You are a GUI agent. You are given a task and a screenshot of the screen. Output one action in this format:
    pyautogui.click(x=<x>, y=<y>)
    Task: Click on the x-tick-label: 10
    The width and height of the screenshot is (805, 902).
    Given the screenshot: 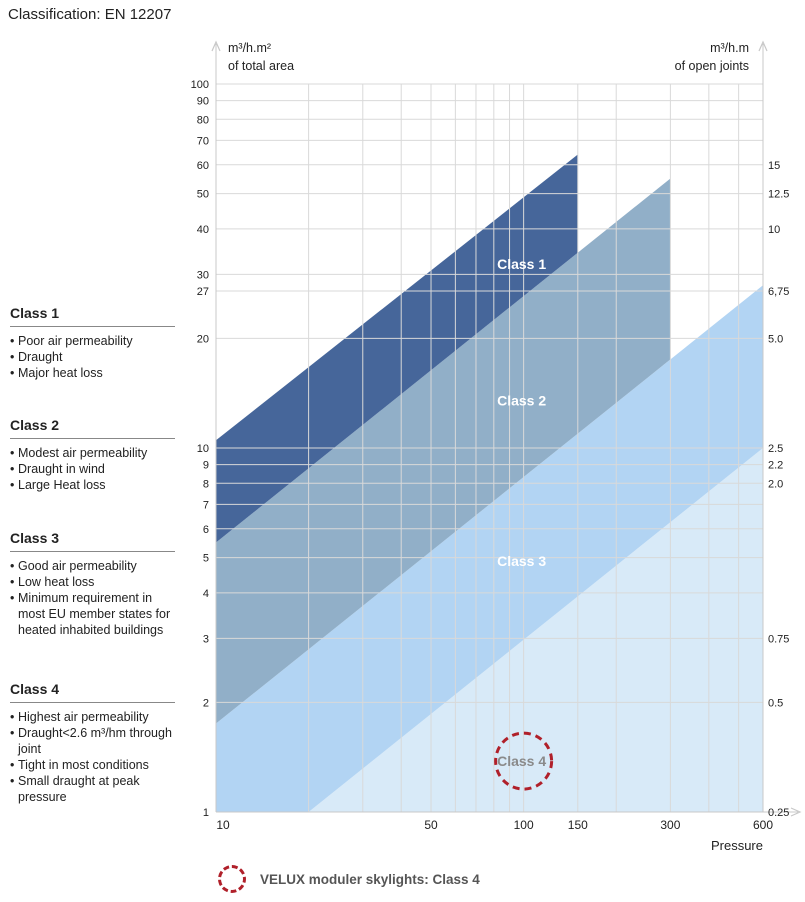 What is the action you would take?
    pyautogui.click(x=223, y=825)
    